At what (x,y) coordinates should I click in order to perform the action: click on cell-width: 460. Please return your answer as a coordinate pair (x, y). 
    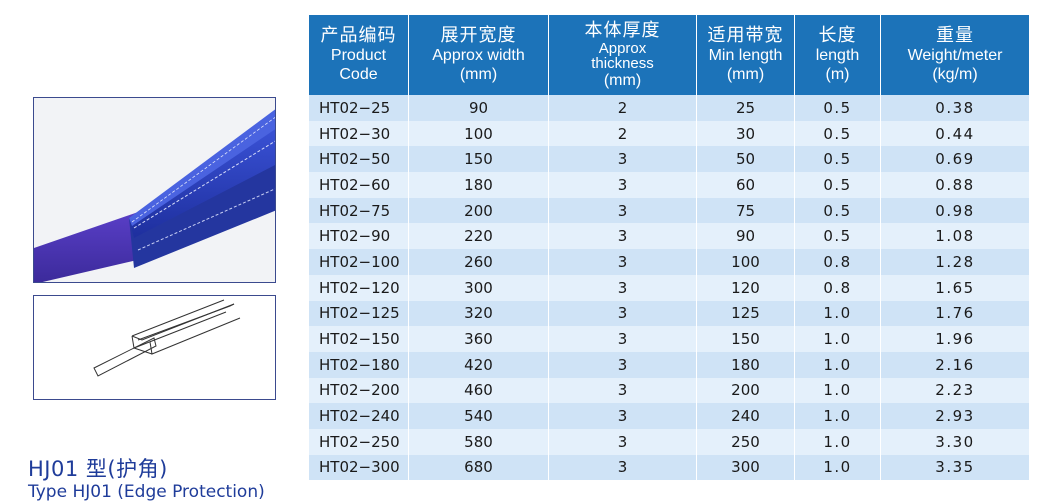
    Looking at the image, I should click on (479, 390).